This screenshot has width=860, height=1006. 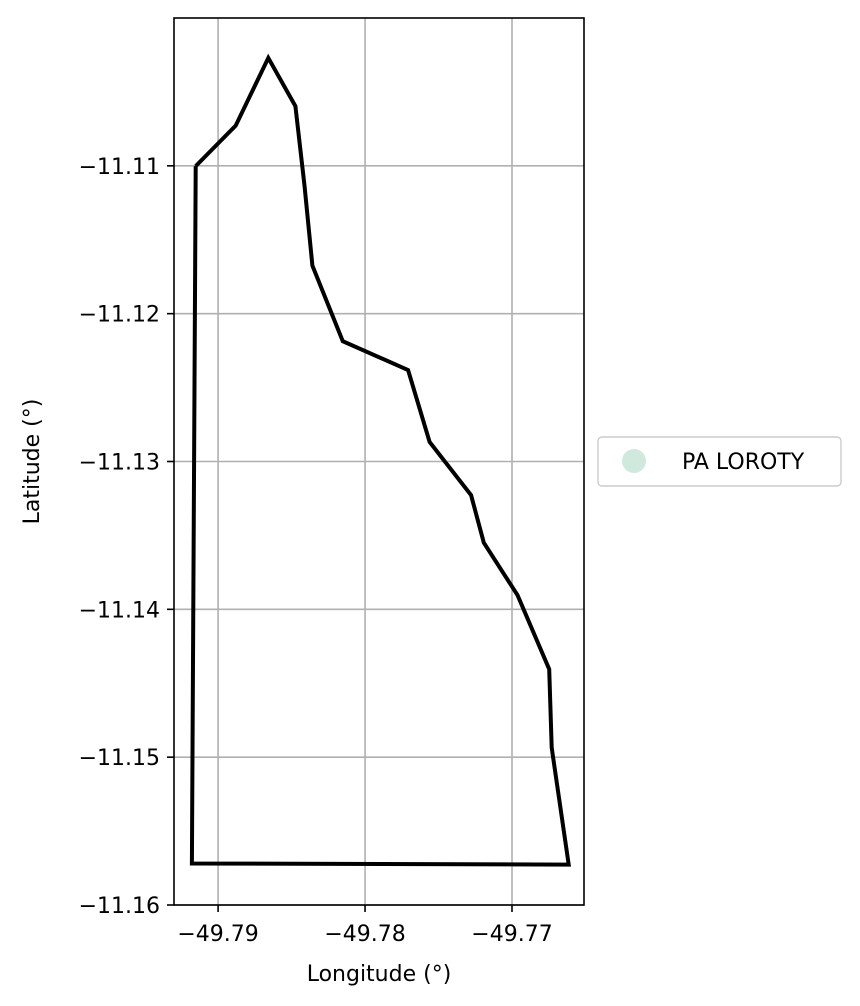 What do you see at coordinates (119, 758) in the screenshot?
I see `y-tick-label: −11.15` at bounding box center [119, 758].